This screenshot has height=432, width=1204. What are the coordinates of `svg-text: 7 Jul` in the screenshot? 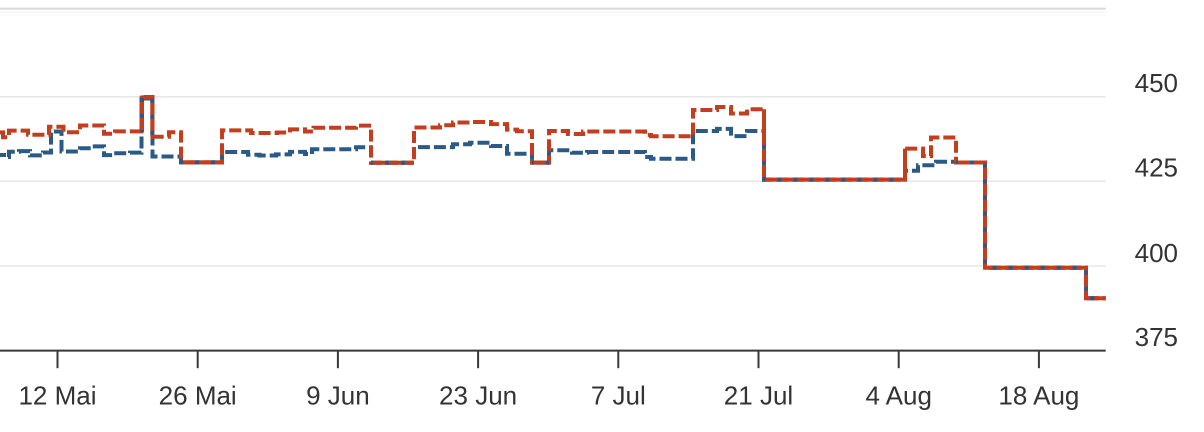 It's located at (618, 396).